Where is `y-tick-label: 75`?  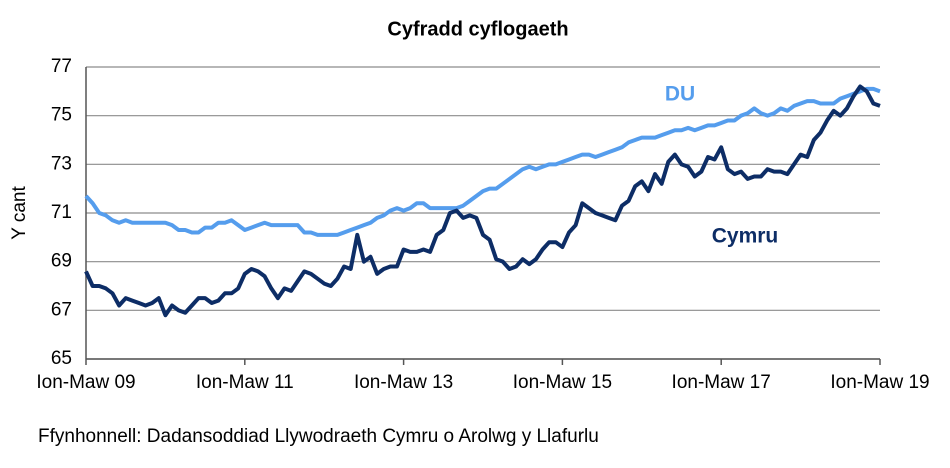
y-tick-label: 75 is located at coordinates (61, 115).